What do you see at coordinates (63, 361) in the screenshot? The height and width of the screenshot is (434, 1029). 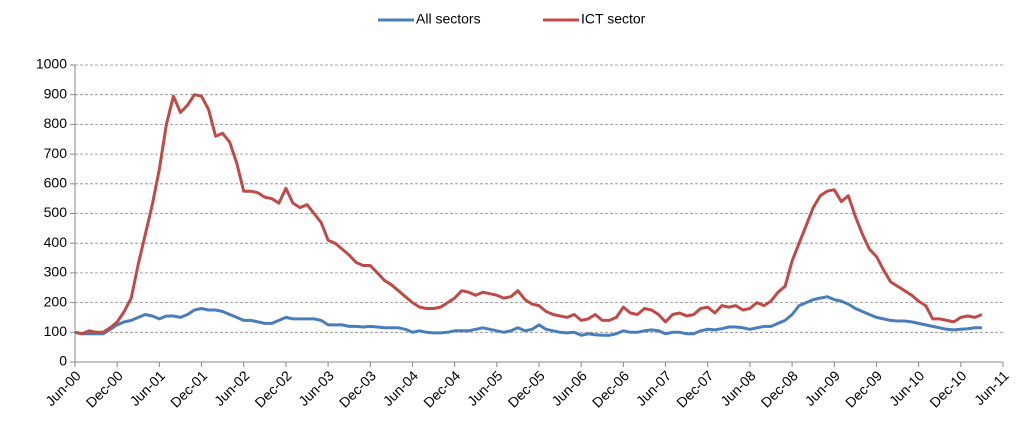 I see `y-tick-label: 0` at bounding box center [63, 361].